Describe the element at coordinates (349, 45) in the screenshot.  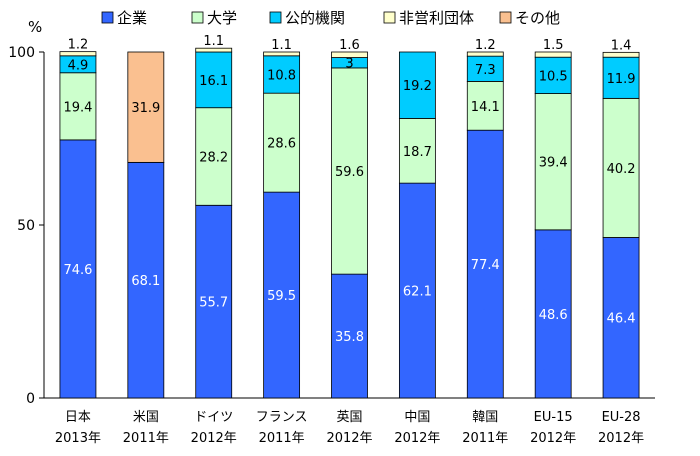
I see `data-label: 1.6` at that location.